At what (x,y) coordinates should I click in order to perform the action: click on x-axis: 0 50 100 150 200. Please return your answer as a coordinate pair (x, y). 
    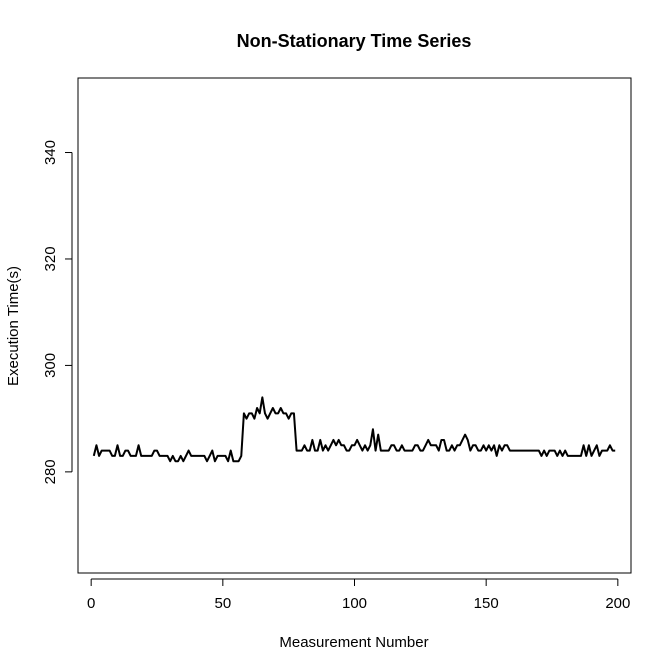
    Looking at the image, I should click on (358, 595).